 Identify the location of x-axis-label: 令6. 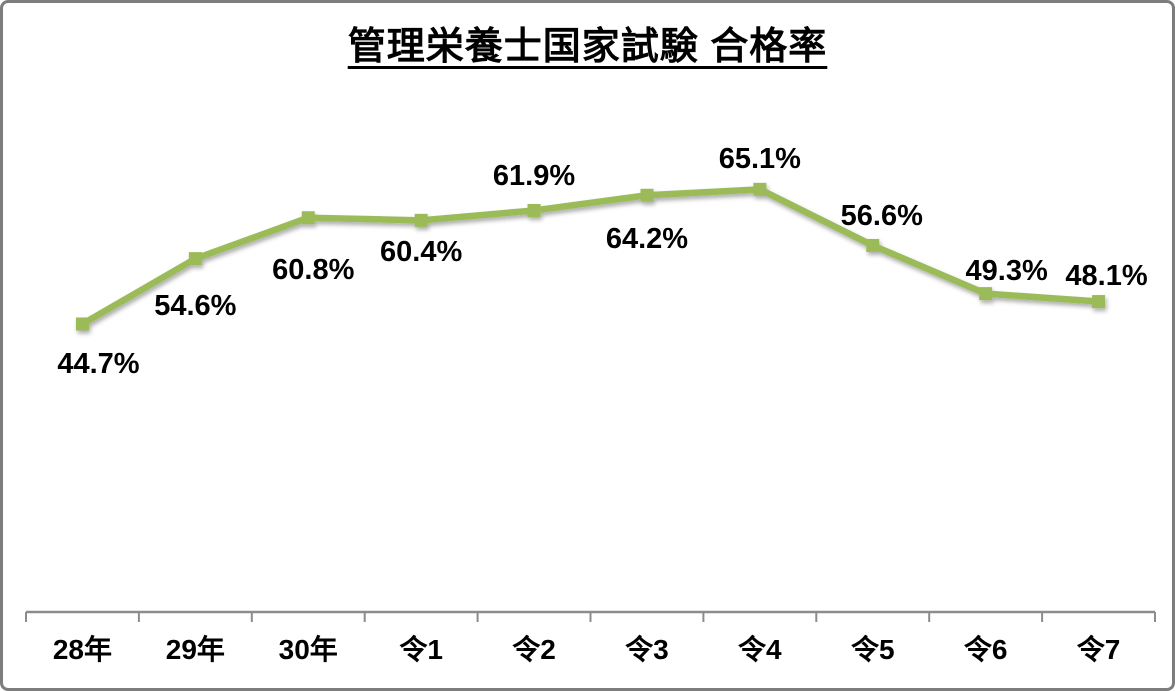
(985, 649).